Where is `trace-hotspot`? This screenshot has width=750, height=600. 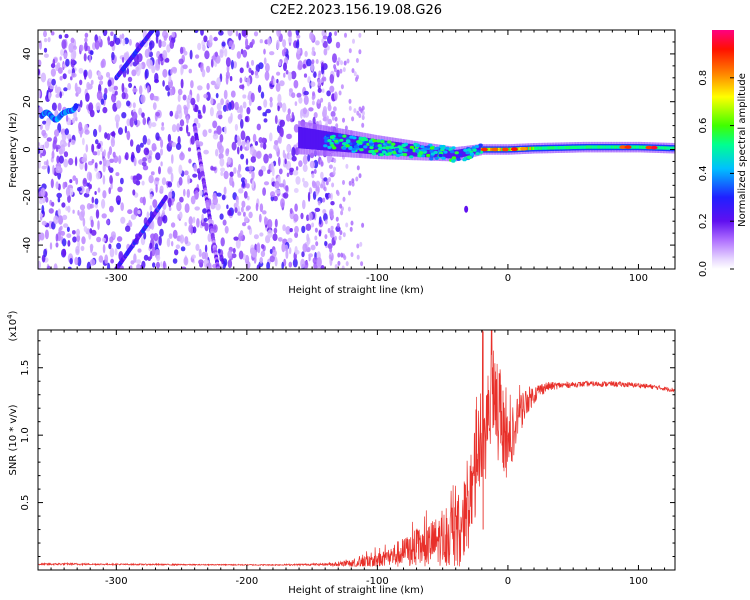 trace-hotspot is located at coordinates (654, 147).